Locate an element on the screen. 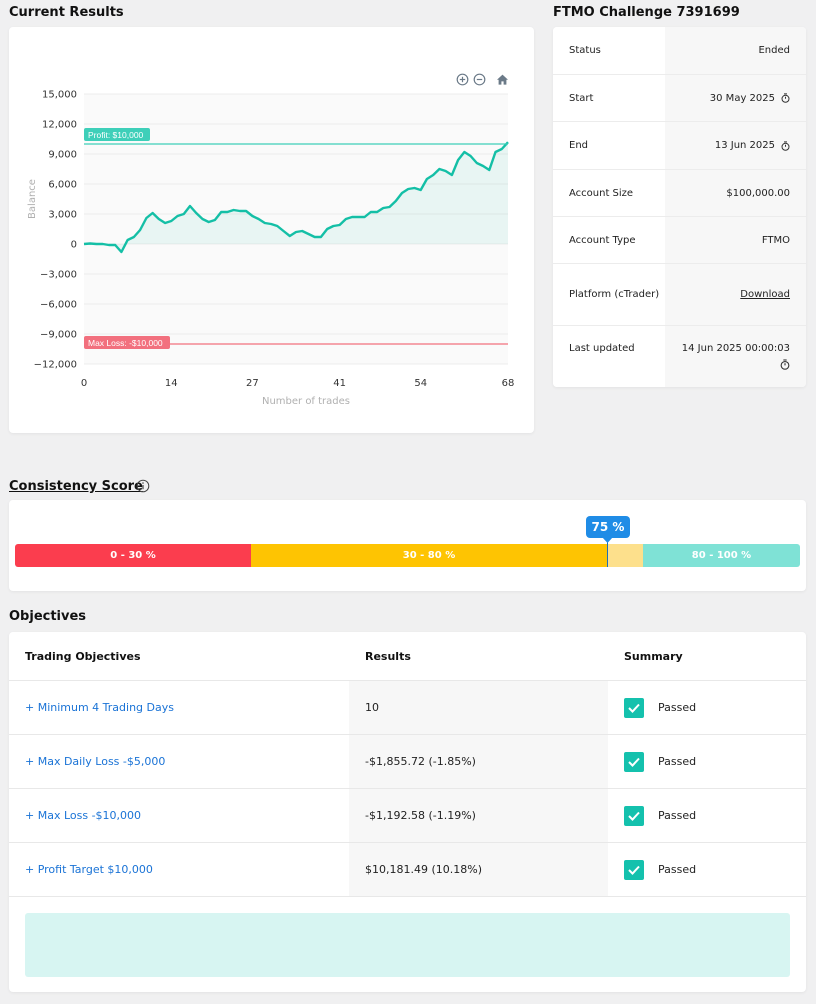 The height and width of the screenshot is (1004, 816). account-size-row: Account Size $100,000.00 is located at coordinates (679, 193).